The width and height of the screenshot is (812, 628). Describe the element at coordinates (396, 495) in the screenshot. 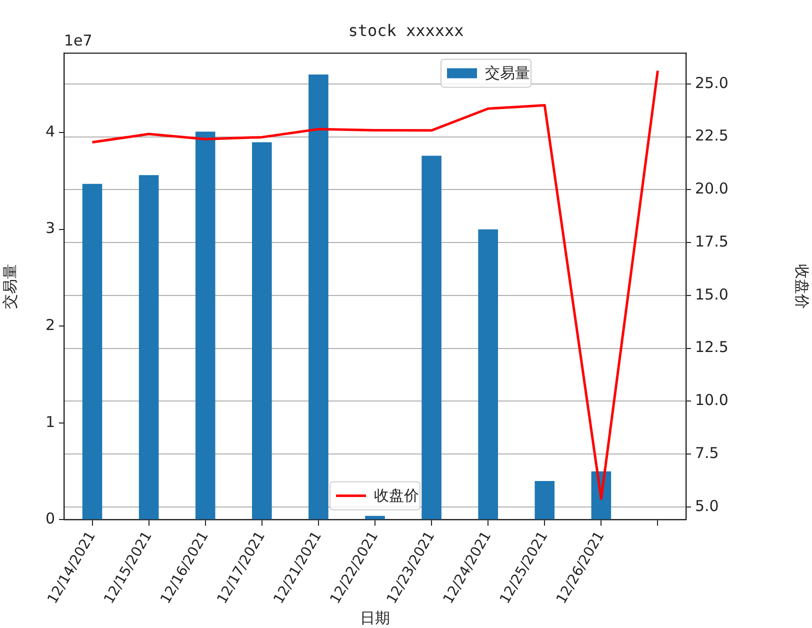

I see `legend-label: 收盘价` at that location.